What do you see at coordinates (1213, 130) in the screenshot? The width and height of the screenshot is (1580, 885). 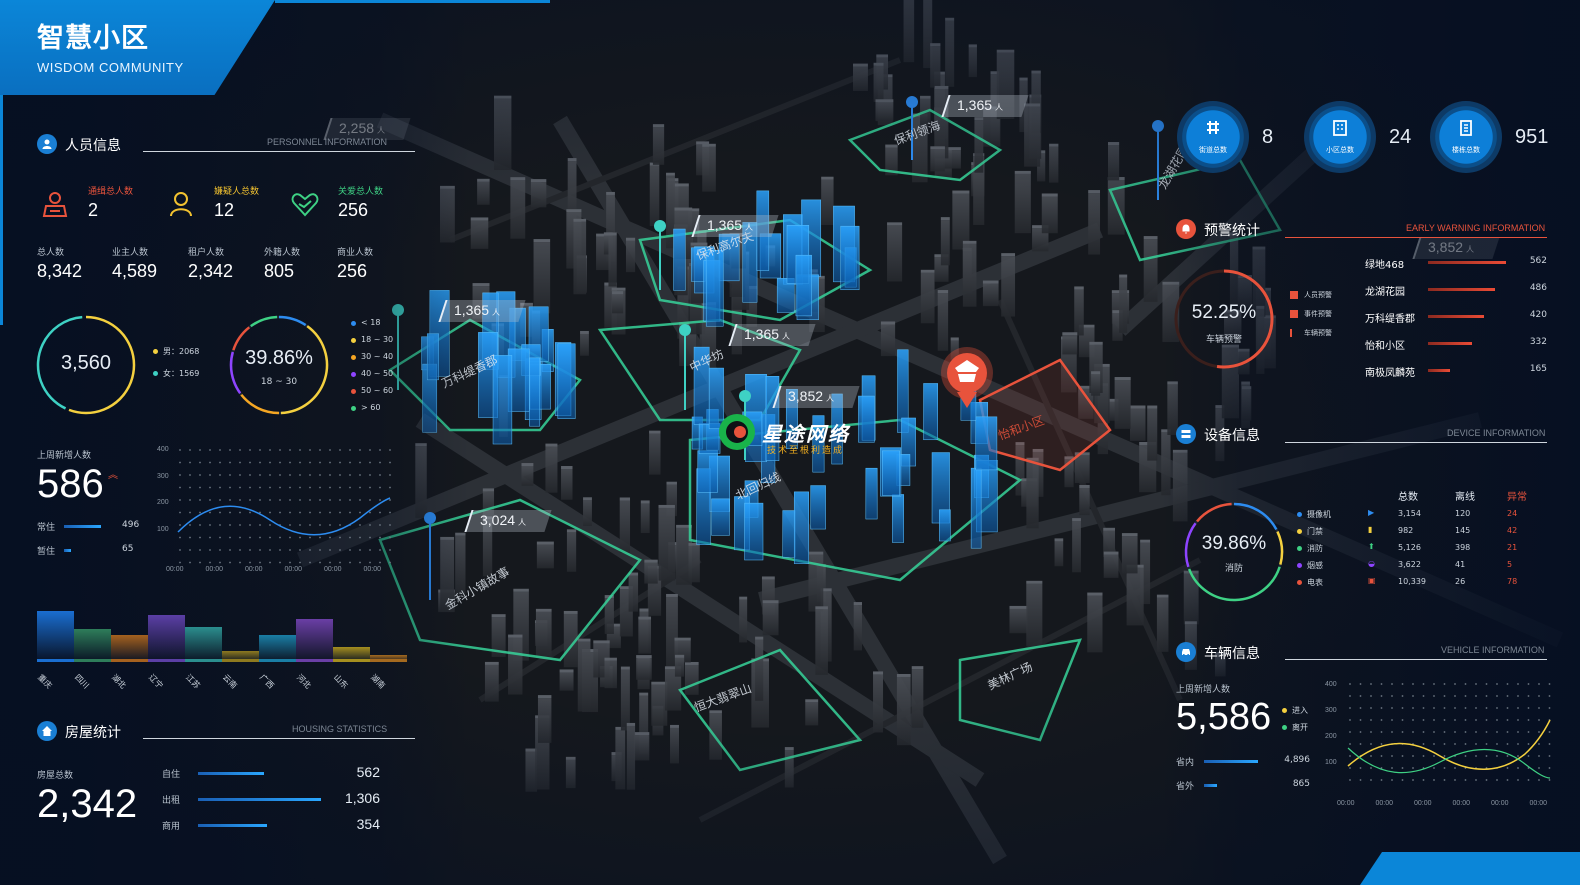 I see `street-icon` at bounding box center [1213, 130].